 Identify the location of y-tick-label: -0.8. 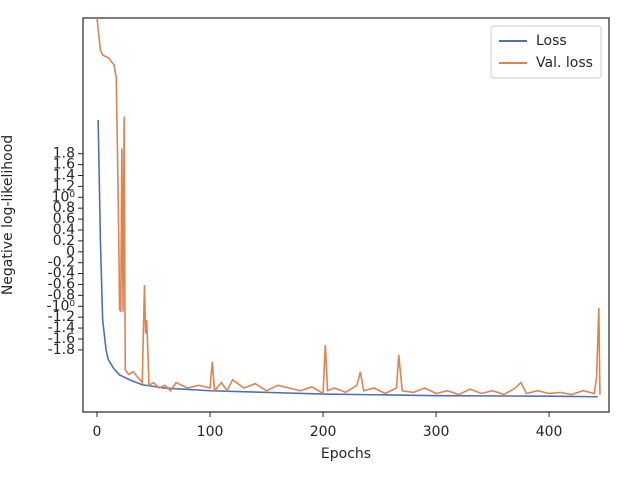
(61, 295).